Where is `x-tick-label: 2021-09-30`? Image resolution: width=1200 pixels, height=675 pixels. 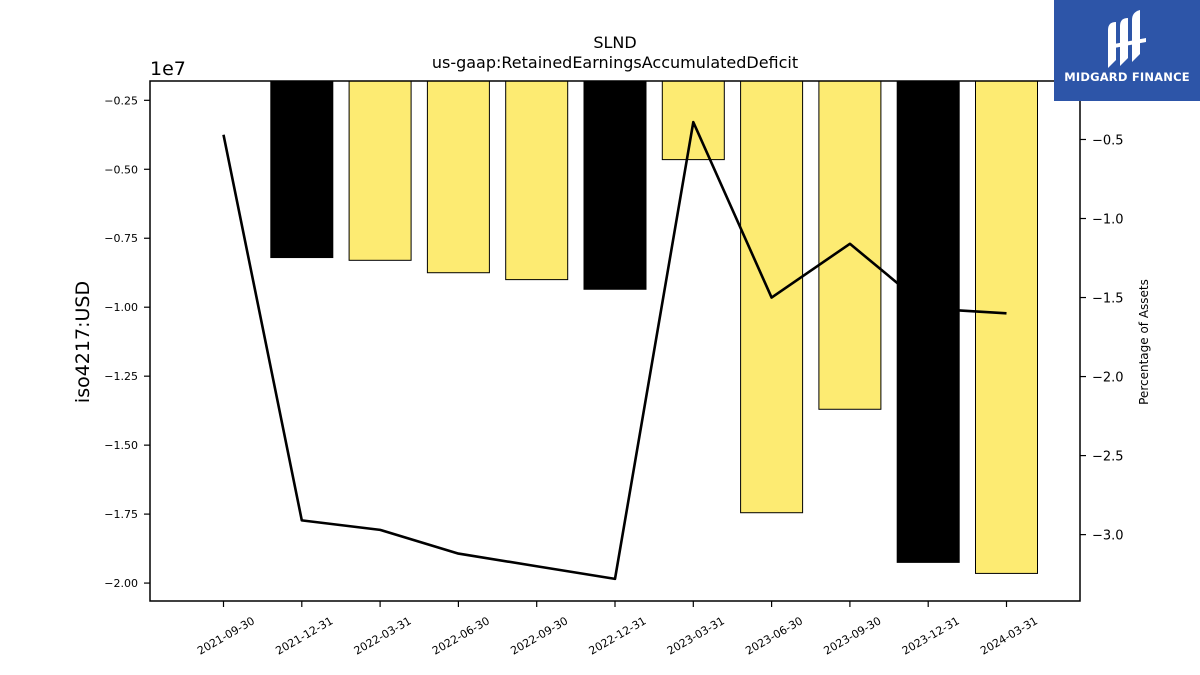 x-tick-label: 2021-09-30 is located at coordinates (226, 635).